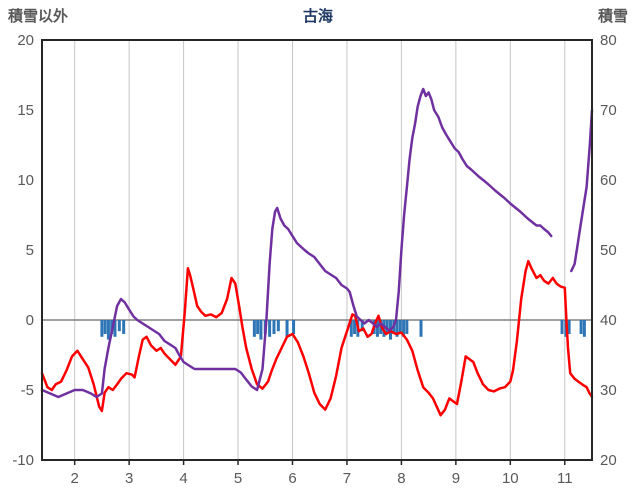 The image size is (636, 501). Describe the element at coordinates (30, 250) in the screenshot. I see `left-y-tick-label: 5` at that location.